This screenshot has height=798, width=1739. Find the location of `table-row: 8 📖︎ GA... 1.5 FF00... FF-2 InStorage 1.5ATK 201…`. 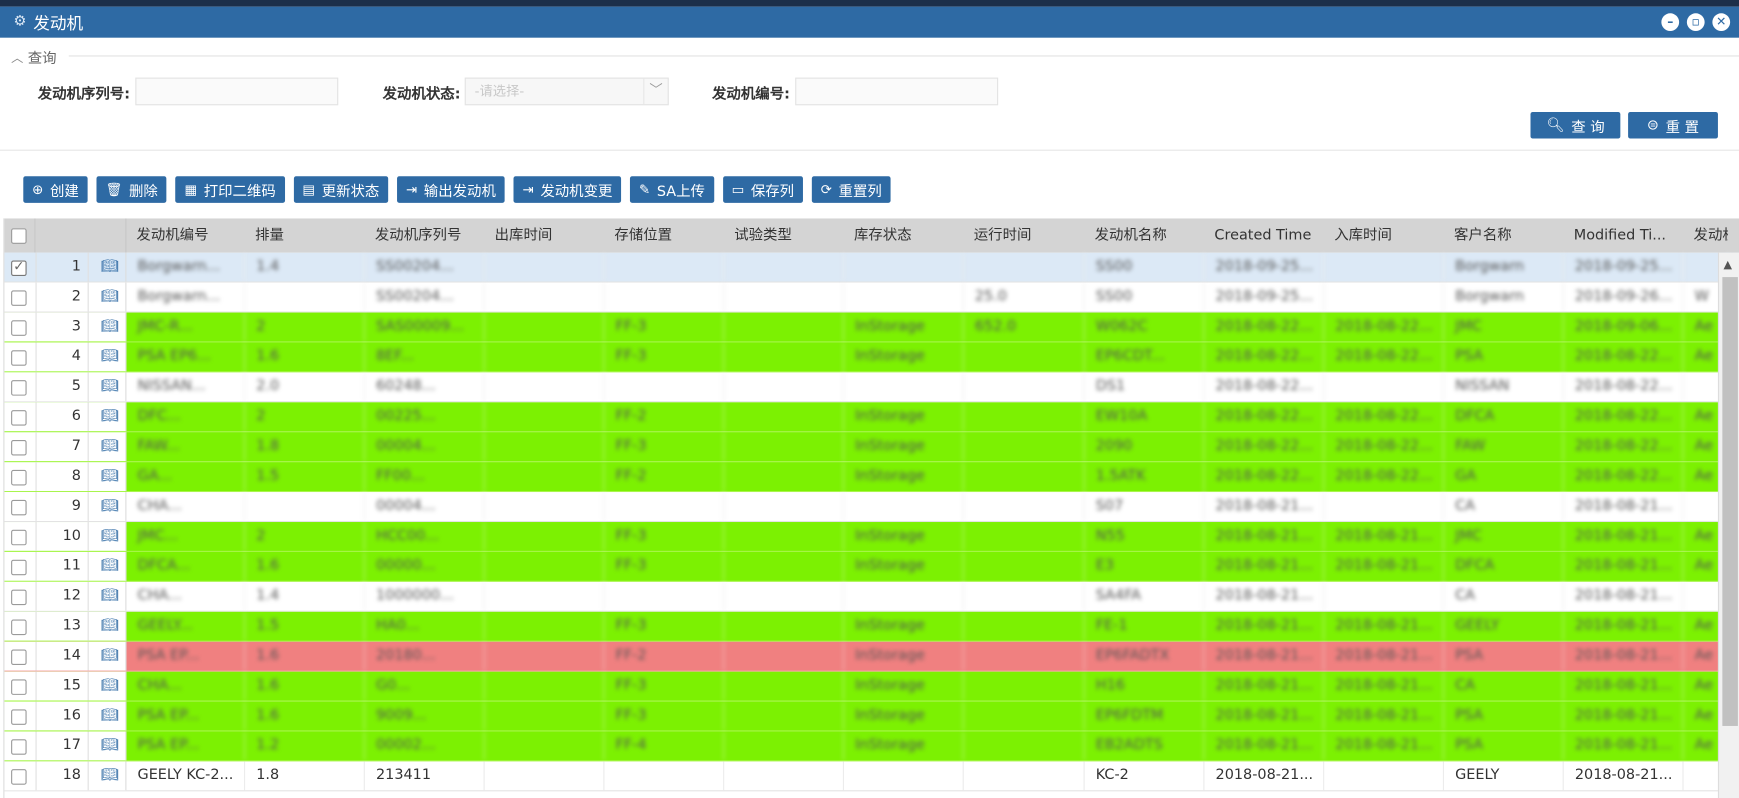

table-row: 8 📖︎ GA... 1.5 FF00... FF-2 InStorage 1.5ATK 201… is located at coordinates (871, 477).